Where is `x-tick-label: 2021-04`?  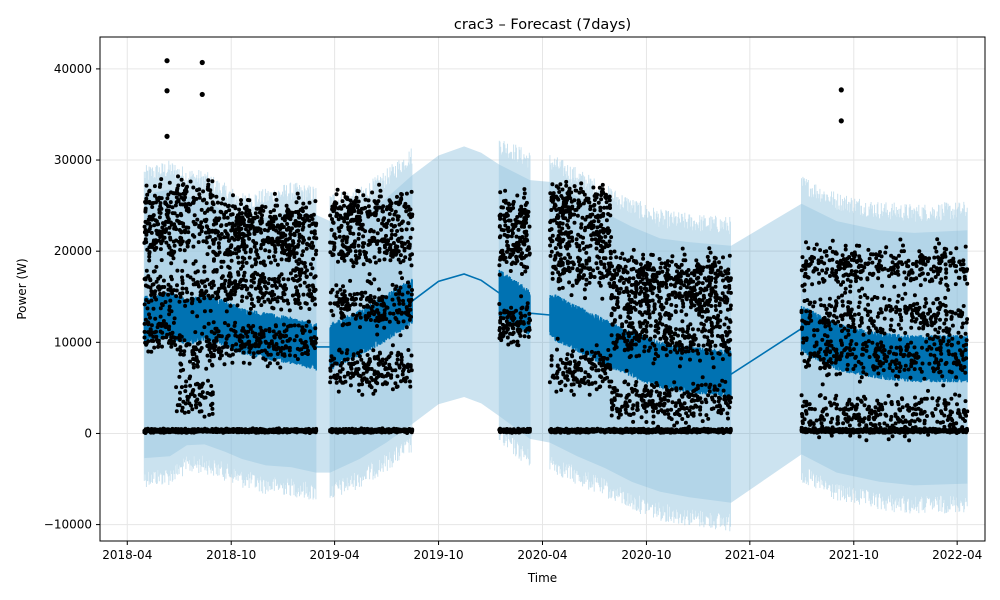
x-tick-label: 2021-04 is located at coordinates (750, 555).